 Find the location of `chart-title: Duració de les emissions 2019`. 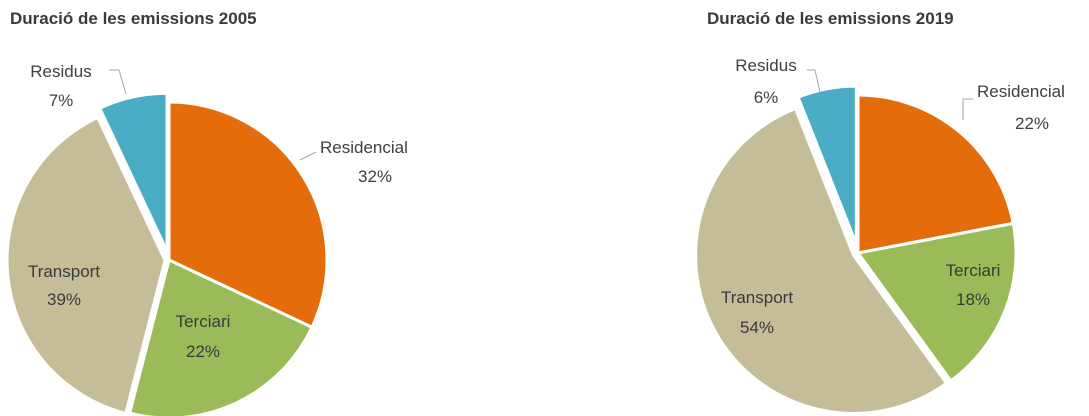

chart-title: Duració de les emissions 2019 is located at coordinates (830, 18).